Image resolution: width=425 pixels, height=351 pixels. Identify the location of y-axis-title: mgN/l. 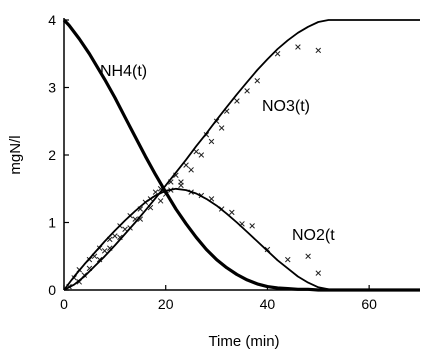
(15, 154).